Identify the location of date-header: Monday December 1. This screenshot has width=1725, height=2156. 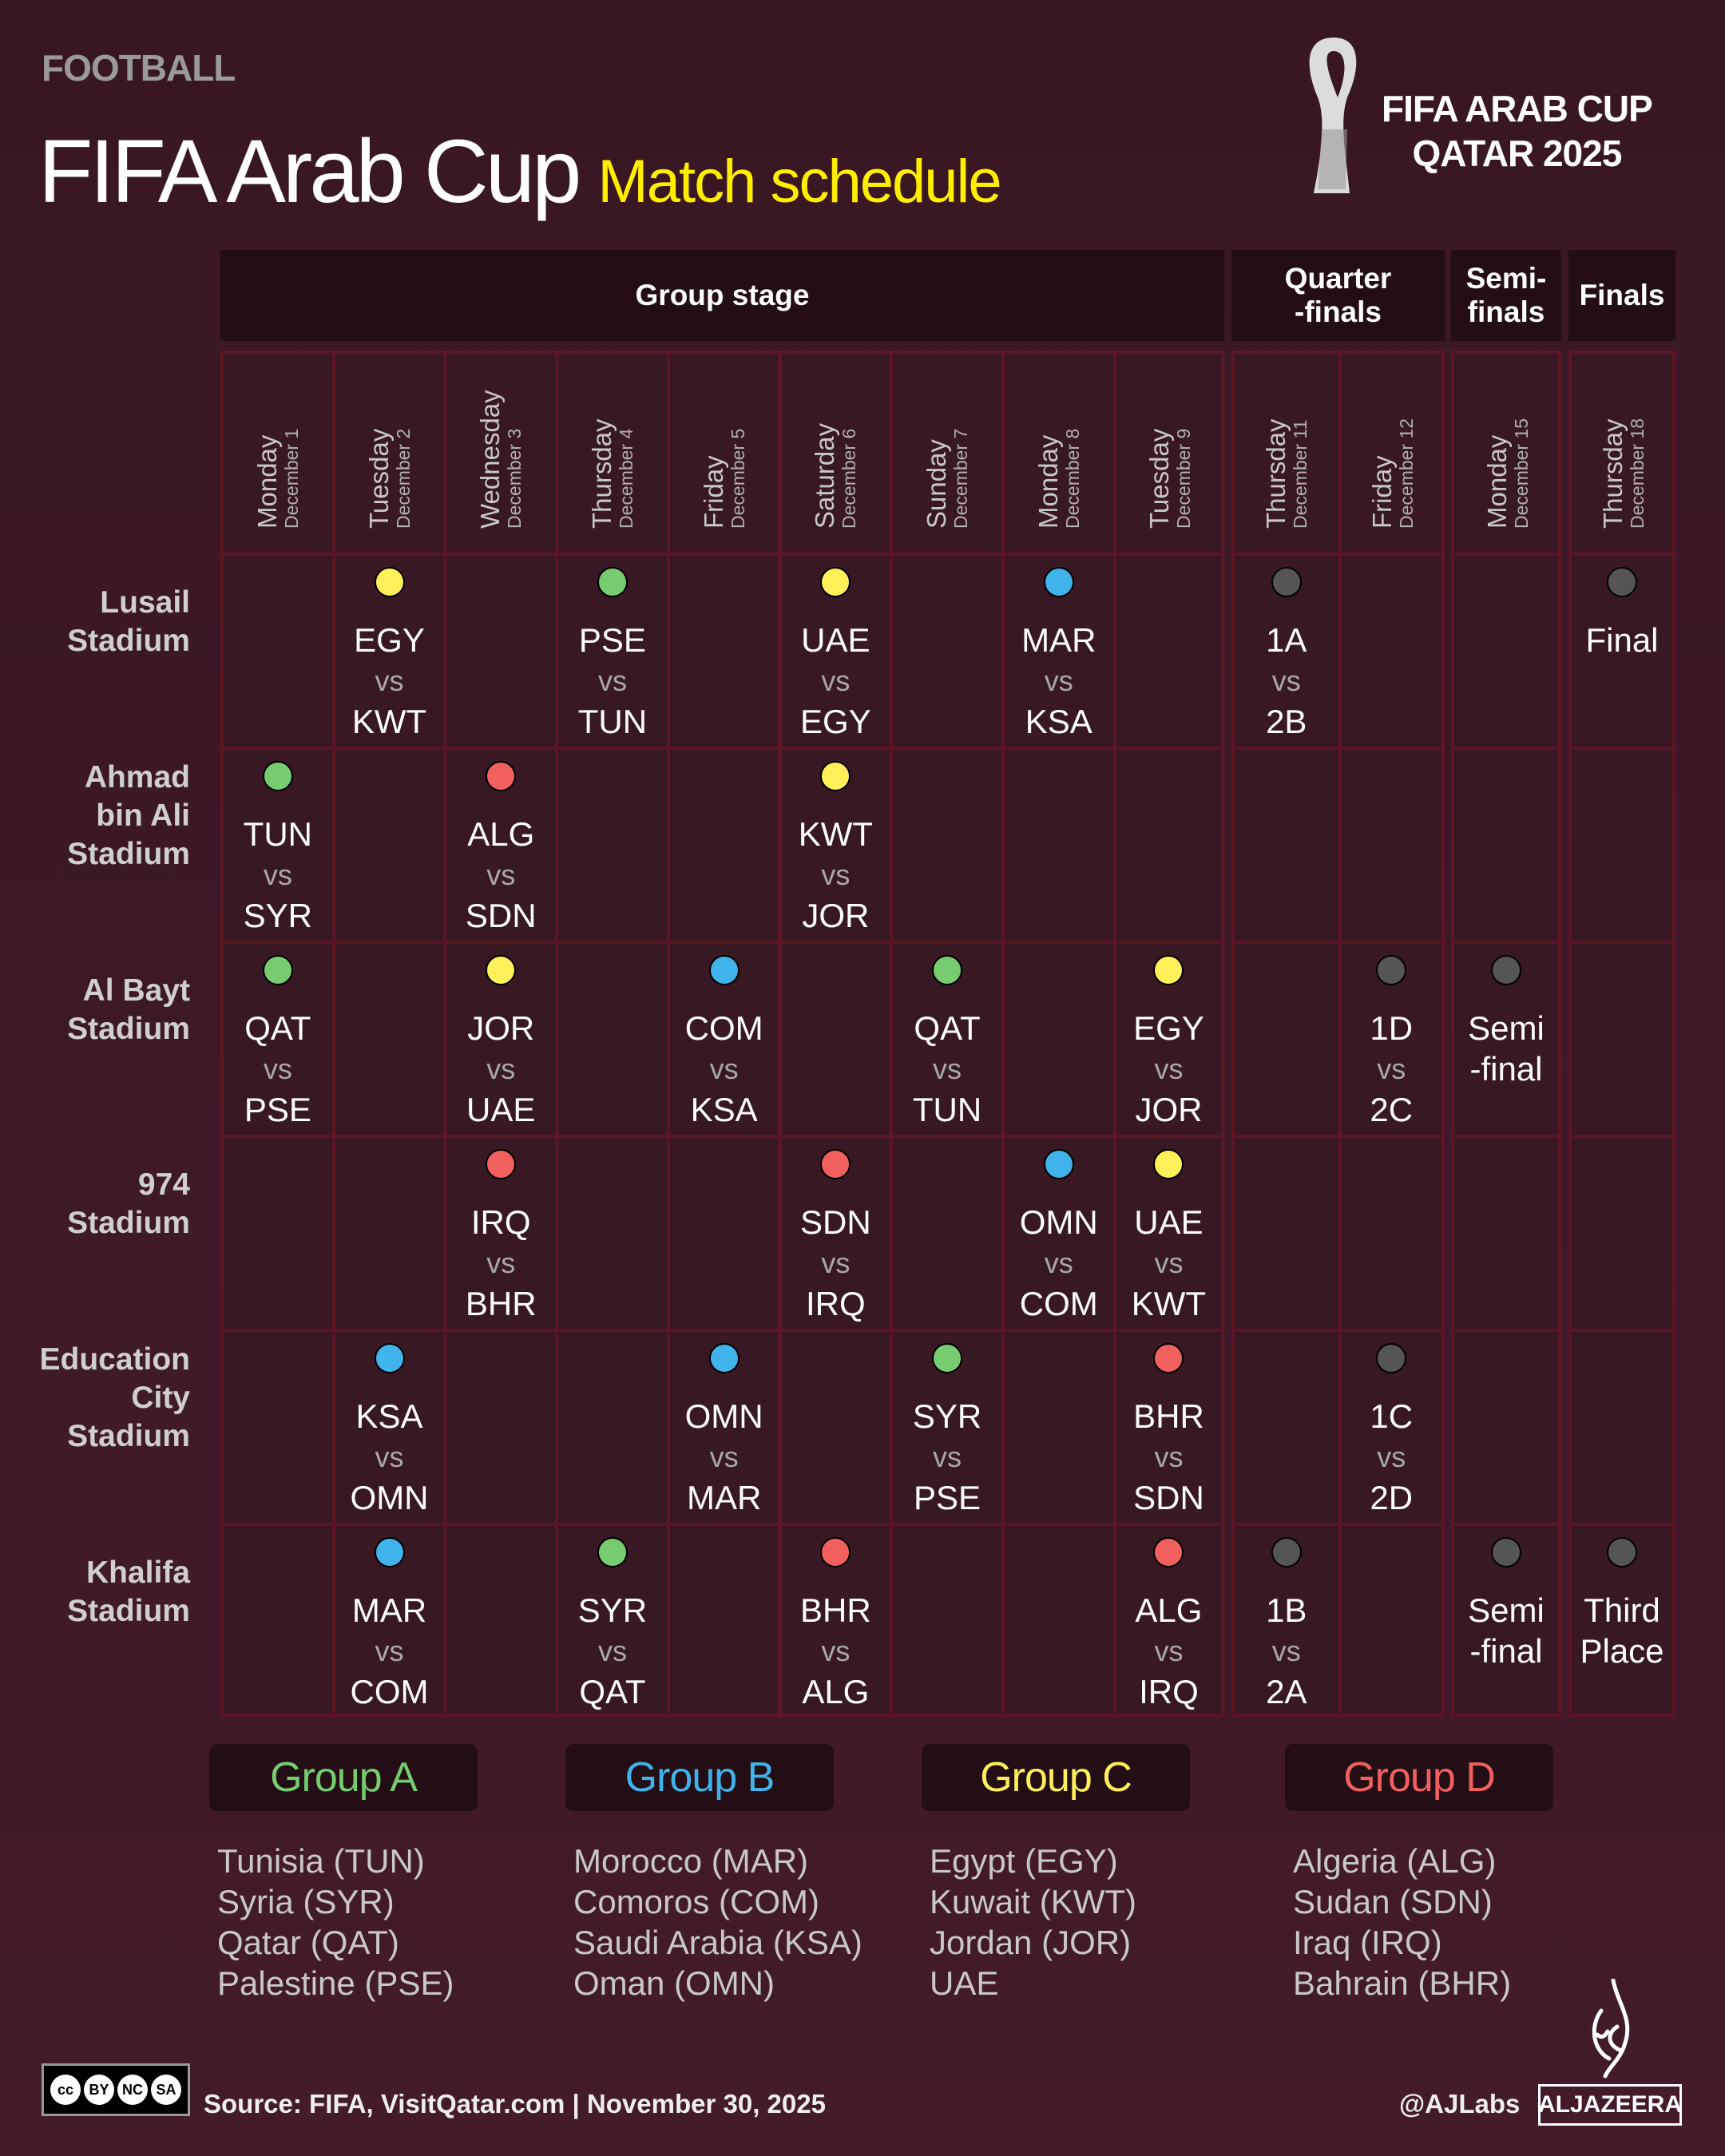
(278, 453).